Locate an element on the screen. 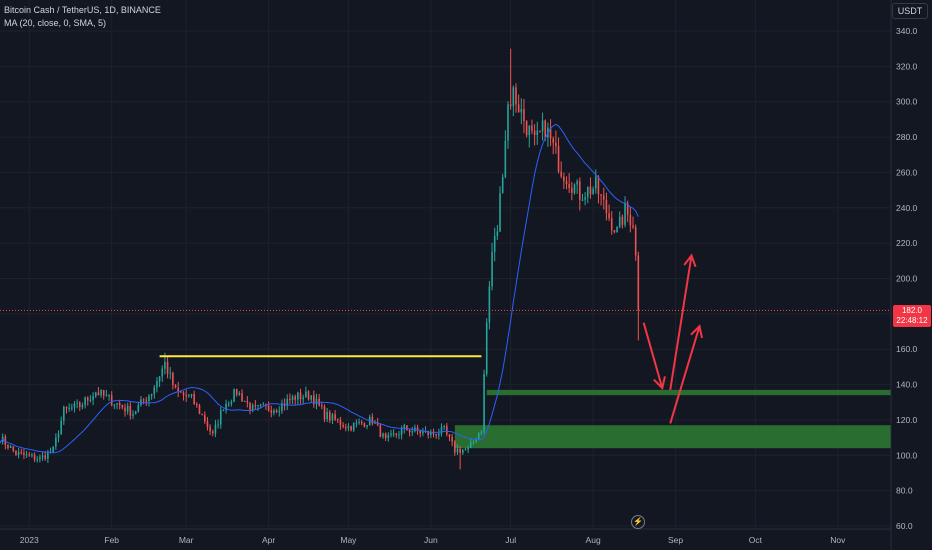 This screenshot has height=550, width=932. time-tick-label: Mar is located at coordinates (186, 540).